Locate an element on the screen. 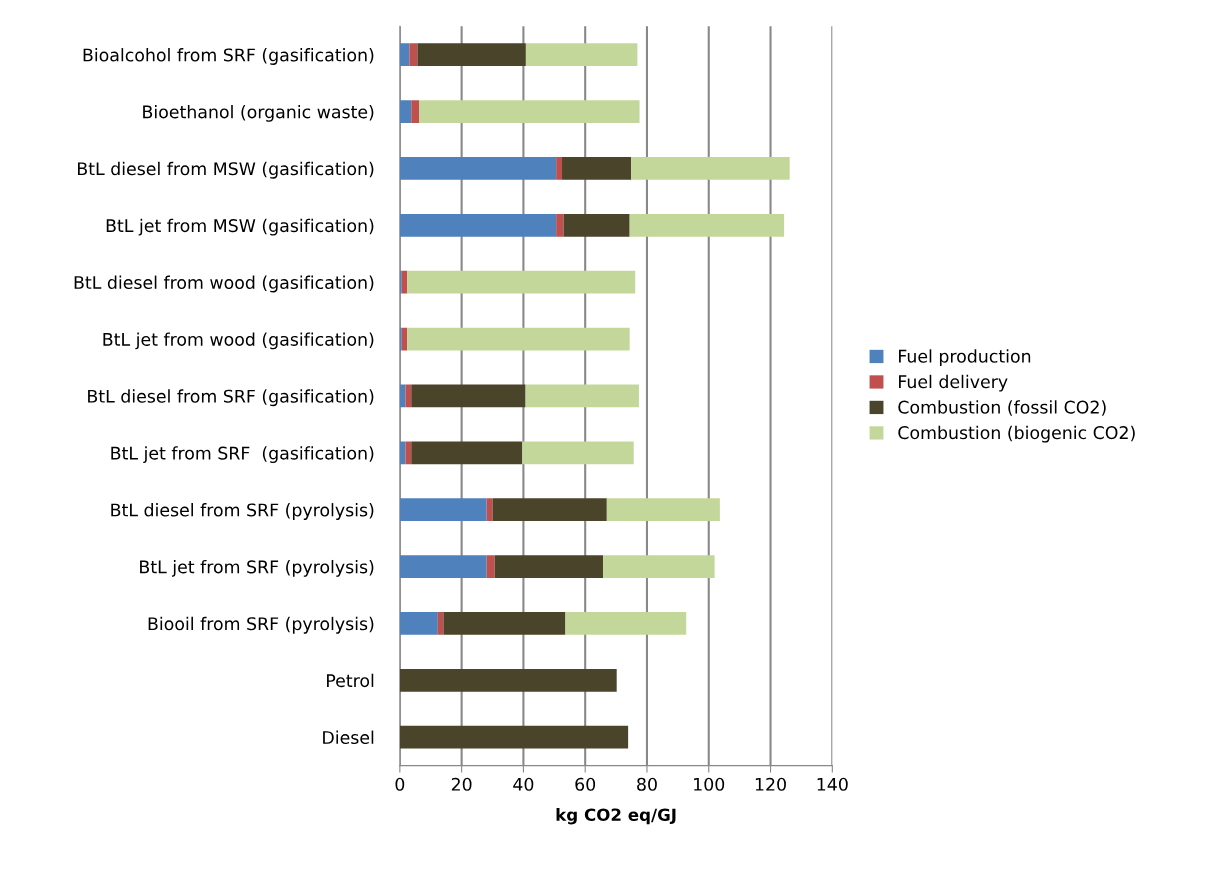 The height and width of the screenshot is (875, 1208). y-tick-label: Bioalcohol from SRF (gasification) is located at coordinates (228, 56).